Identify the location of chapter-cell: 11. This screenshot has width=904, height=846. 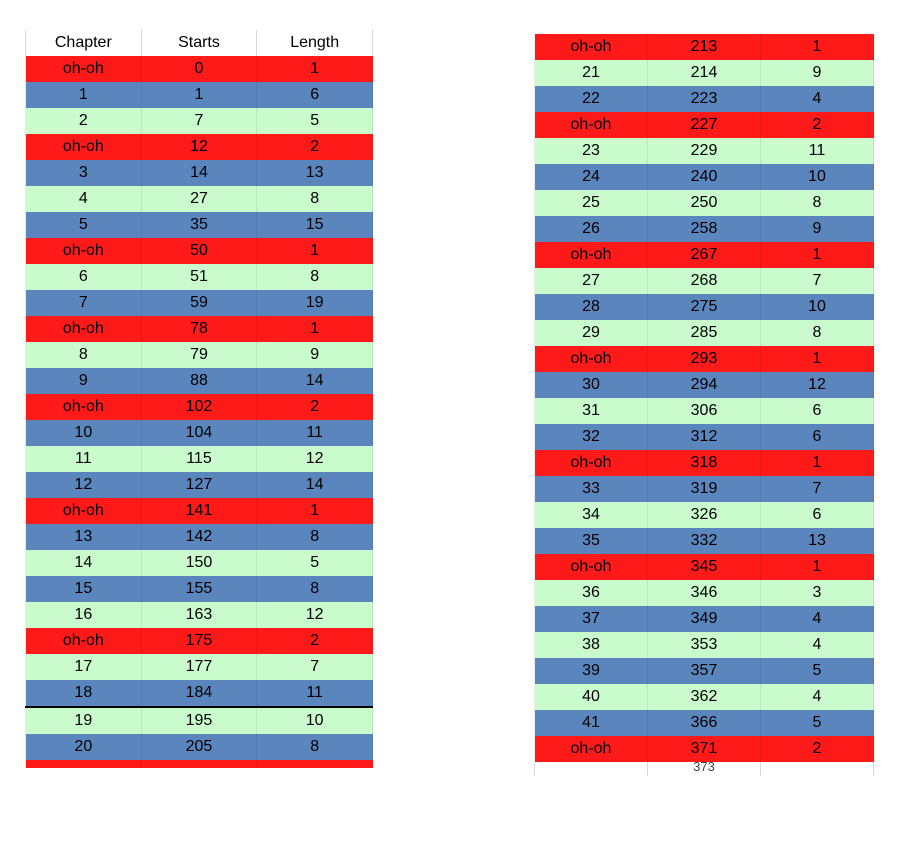
(83, 459).